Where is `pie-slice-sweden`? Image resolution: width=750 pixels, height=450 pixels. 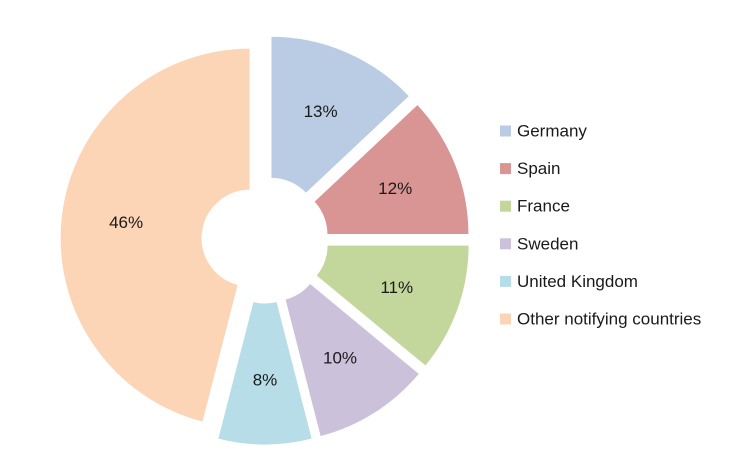 pie-slice-sweden is located at coordinates (352, 360).